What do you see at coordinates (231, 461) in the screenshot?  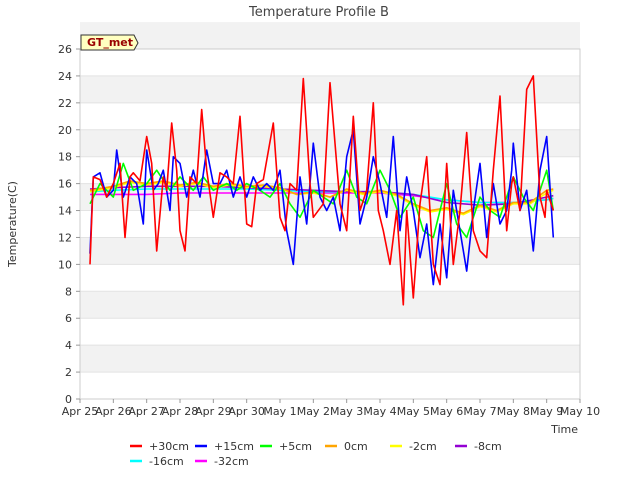 I see `legend-label: -32cm` at bounding box center [231, 461].